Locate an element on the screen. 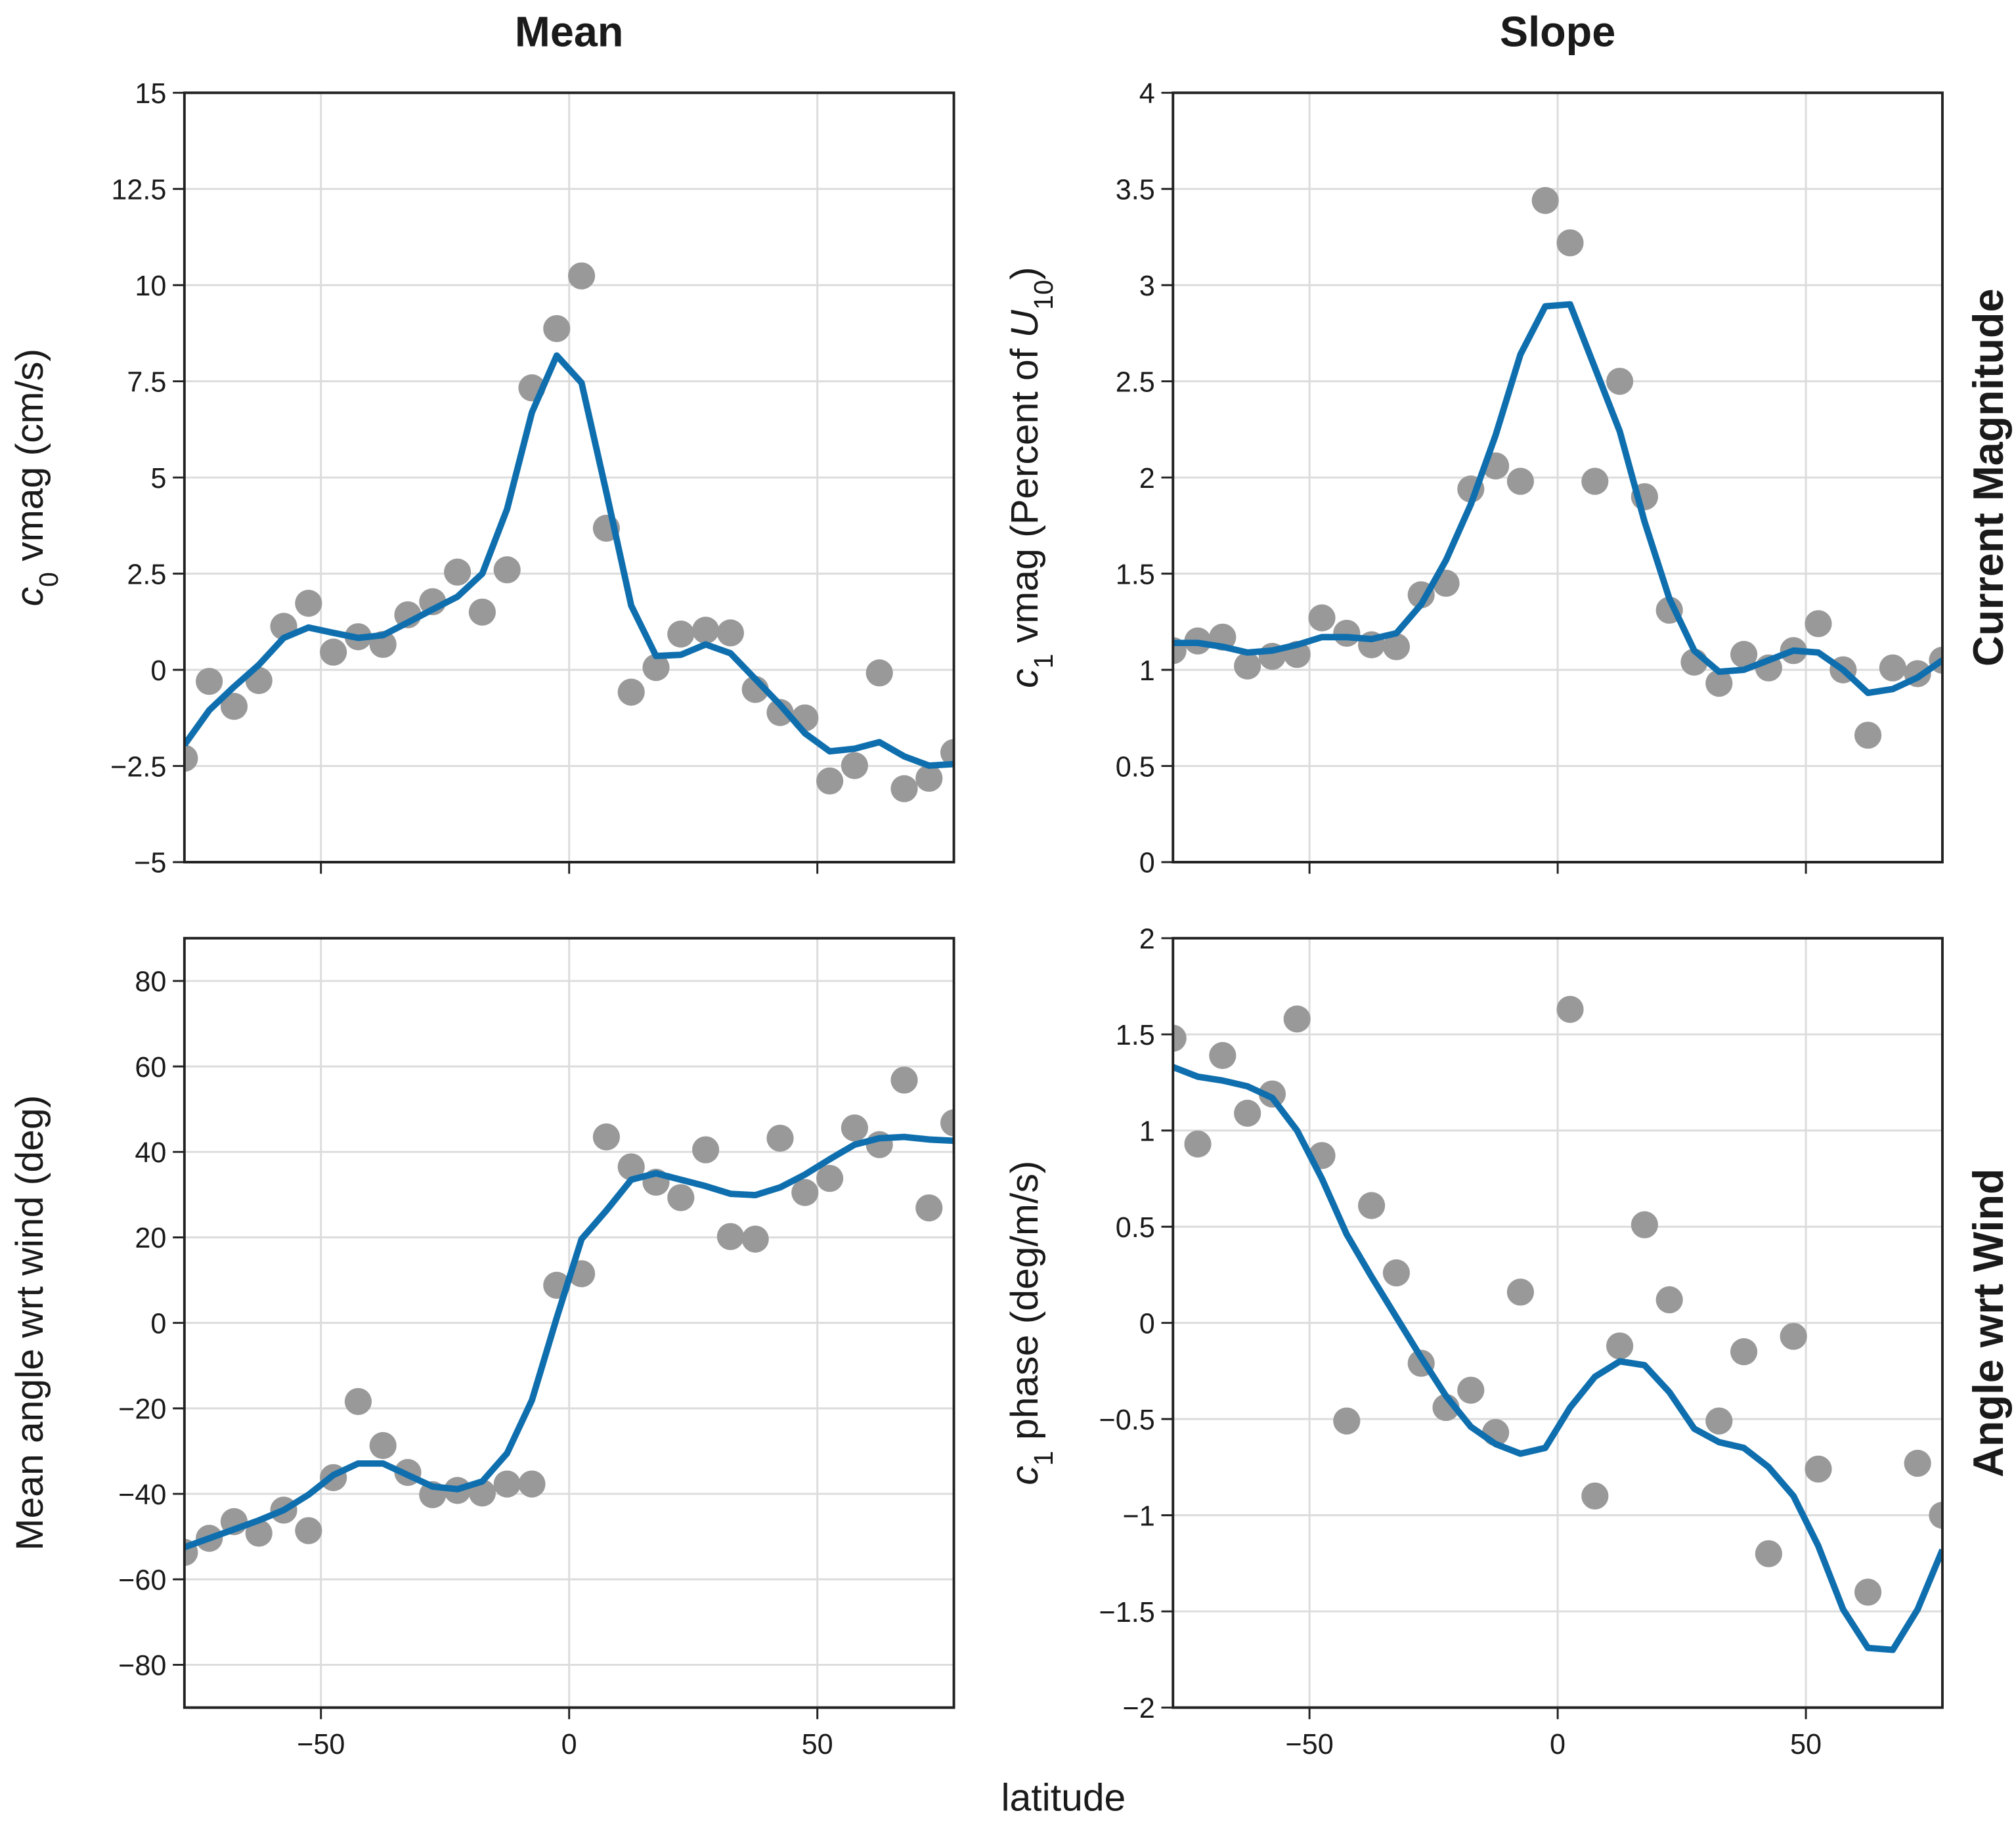 Image resolution: width=2016 pixels, height=1830 pixels. y-tick-label: 60 is located at coordinates (150, 1067).